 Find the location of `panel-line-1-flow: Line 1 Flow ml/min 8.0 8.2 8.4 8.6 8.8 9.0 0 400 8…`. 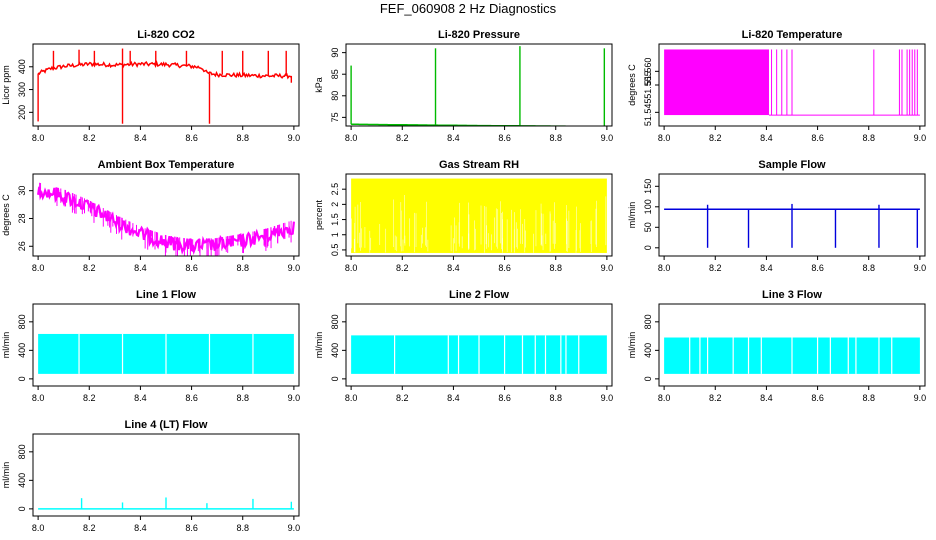

panel-line-1-flow: Line 1 Flow ml/min 8.0 8.2 8.4 8.6 8.8 9.0 0 400 8… is located at coordinates (150, 346).